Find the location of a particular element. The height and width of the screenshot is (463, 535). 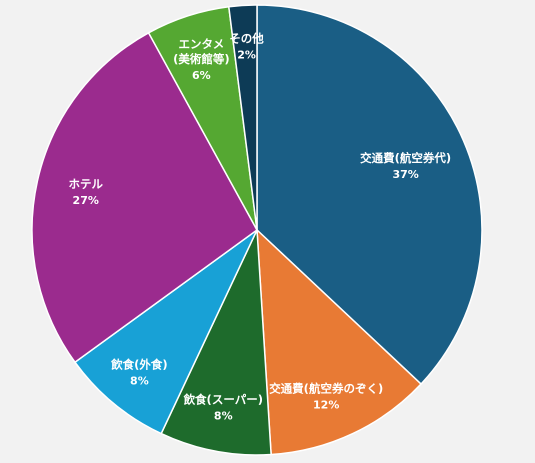

slice-label-5: ホテル is located at coordinates (85, 184).